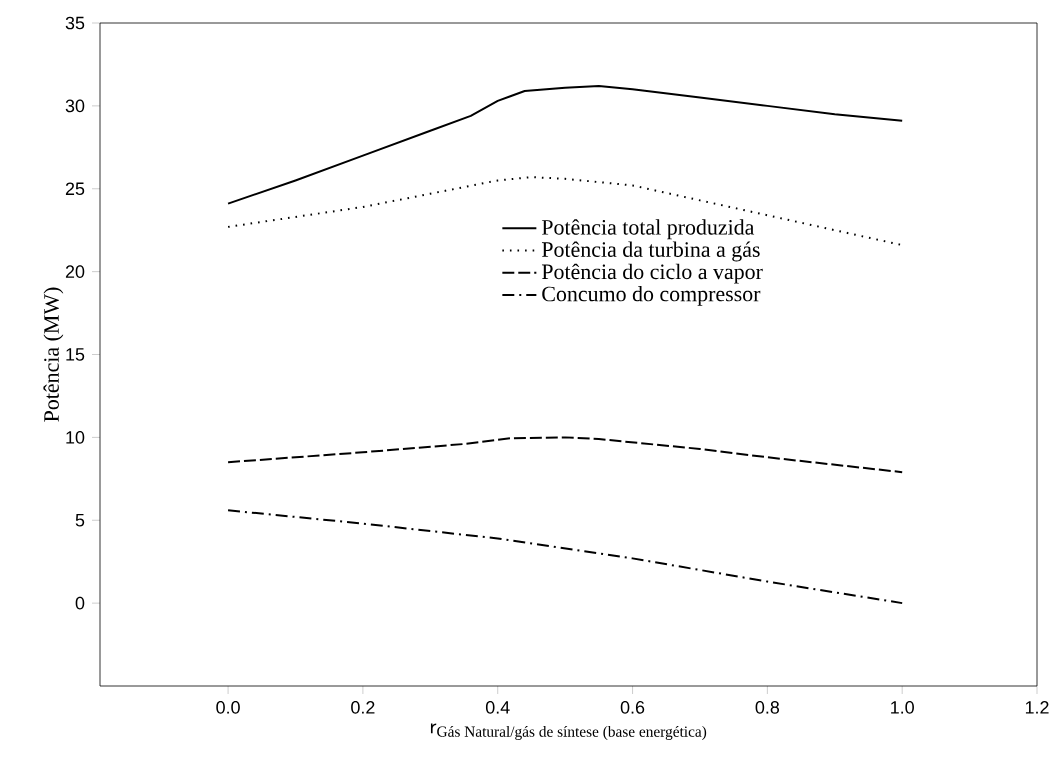  I want to click on y-tick-label: 10, so click(75, 437).